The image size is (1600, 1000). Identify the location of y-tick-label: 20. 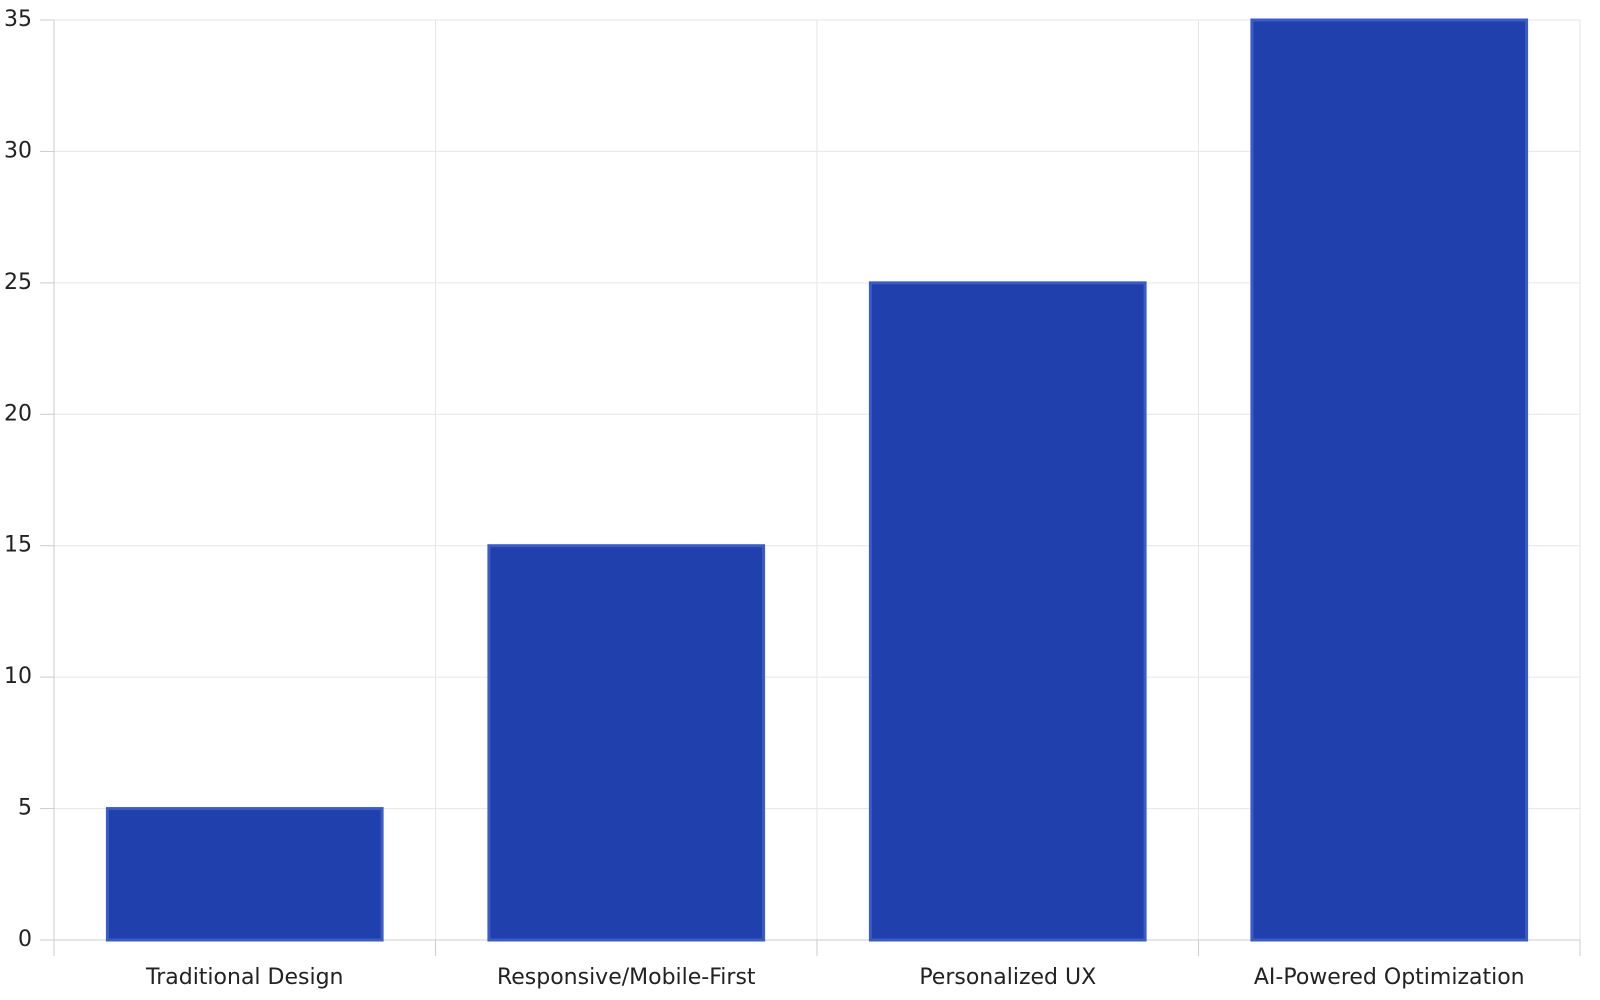
(18, 413).